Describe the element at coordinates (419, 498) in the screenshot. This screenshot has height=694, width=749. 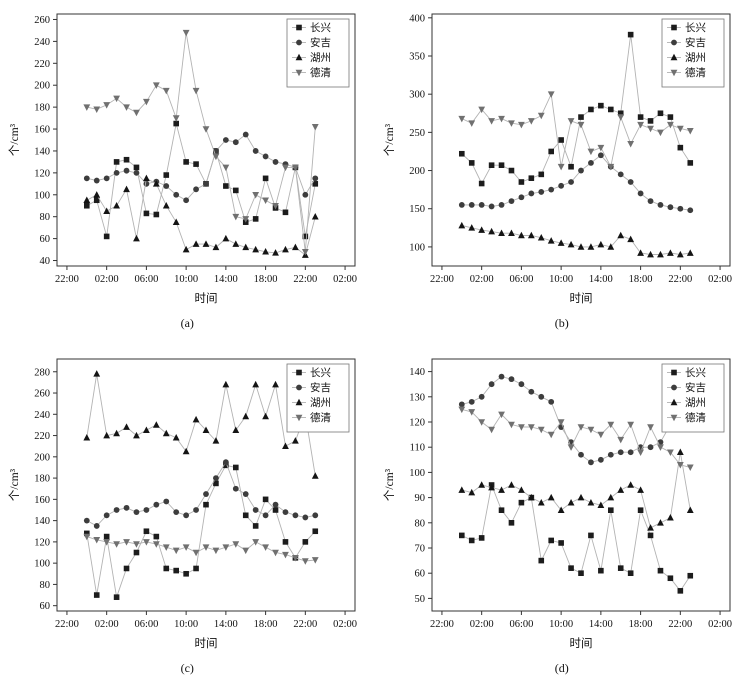
I see `svg-text: 90` at that location.